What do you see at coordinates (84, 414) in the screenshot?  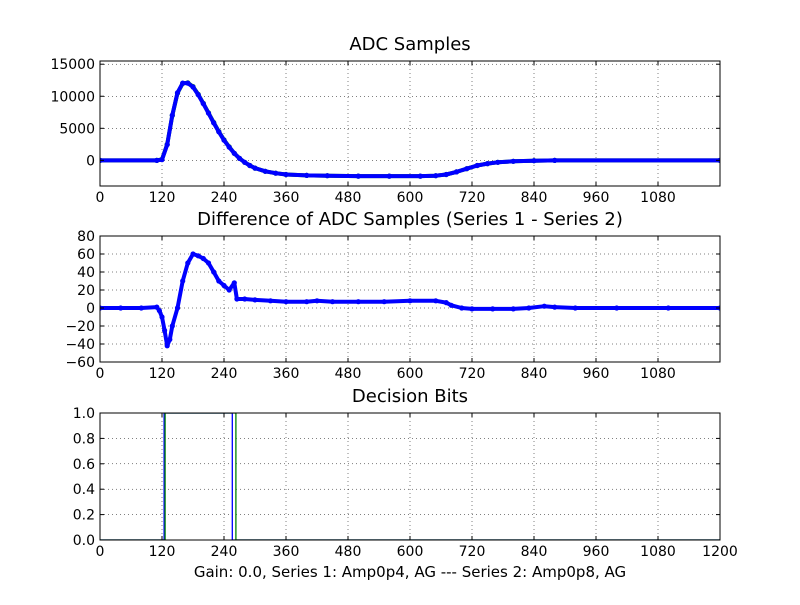 I see `y-tick-label: 1.0` at bounding box center [84, 414].